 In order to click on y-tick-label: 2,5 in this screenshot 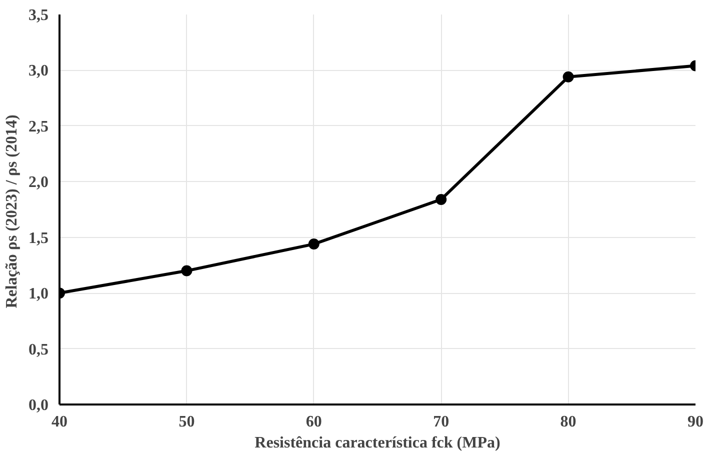, I will do `click(38, 127)`.